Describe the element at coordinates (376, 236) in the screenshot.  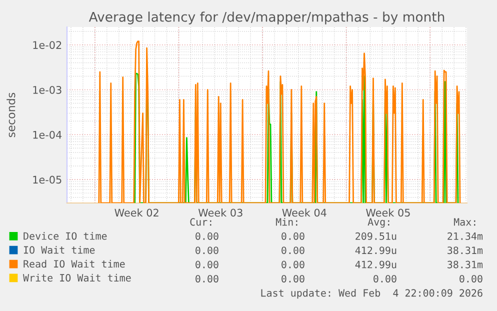
I see `text: 209.51u` at that location.